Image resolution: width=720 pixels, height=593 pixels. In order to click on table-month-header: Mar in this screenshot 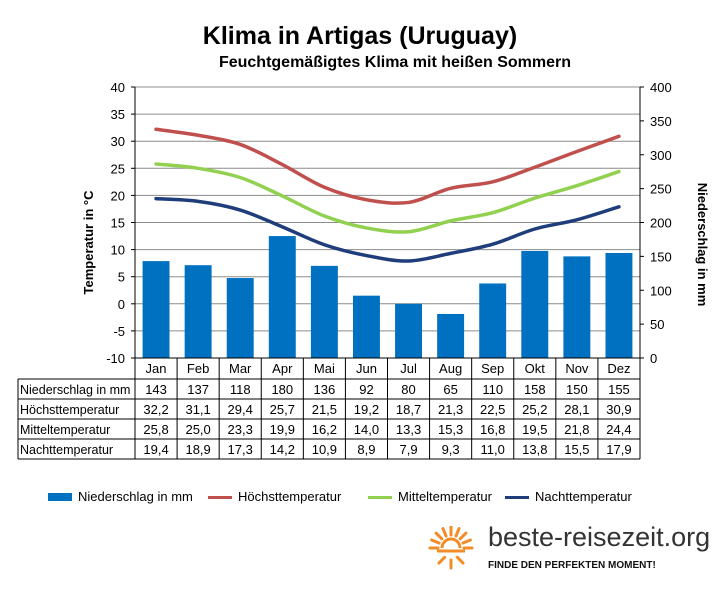, I will do `click(240, 368)`.